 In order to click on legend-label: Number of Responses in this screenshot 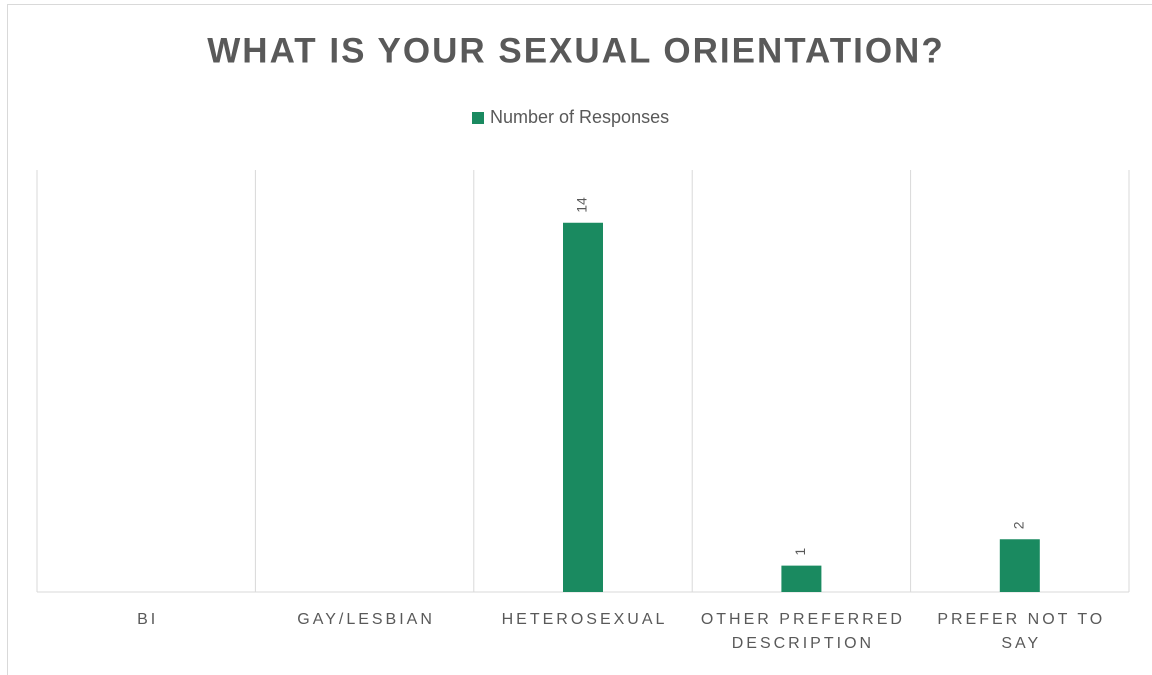, I will do `click(579, 117)`.